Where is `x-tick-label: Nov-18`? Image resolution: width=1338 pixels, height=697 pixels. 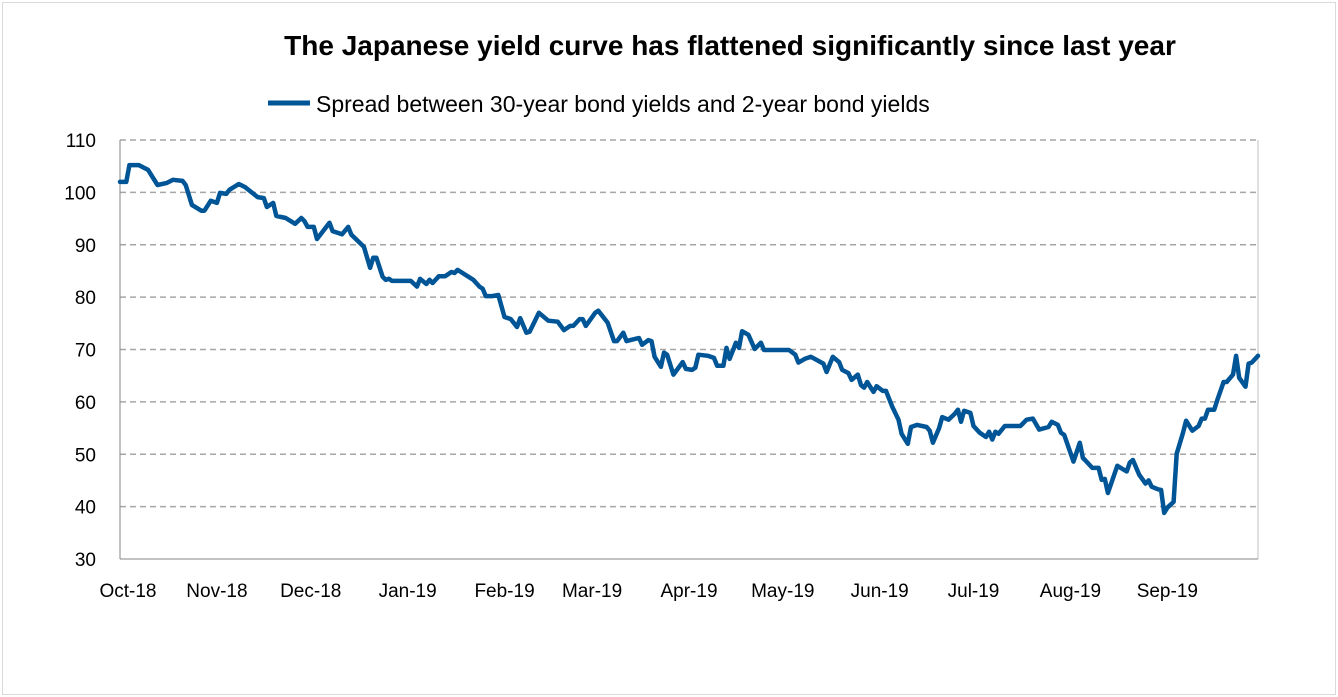 x-tick-label: Nov-18 is located at coordinates (216, 591).